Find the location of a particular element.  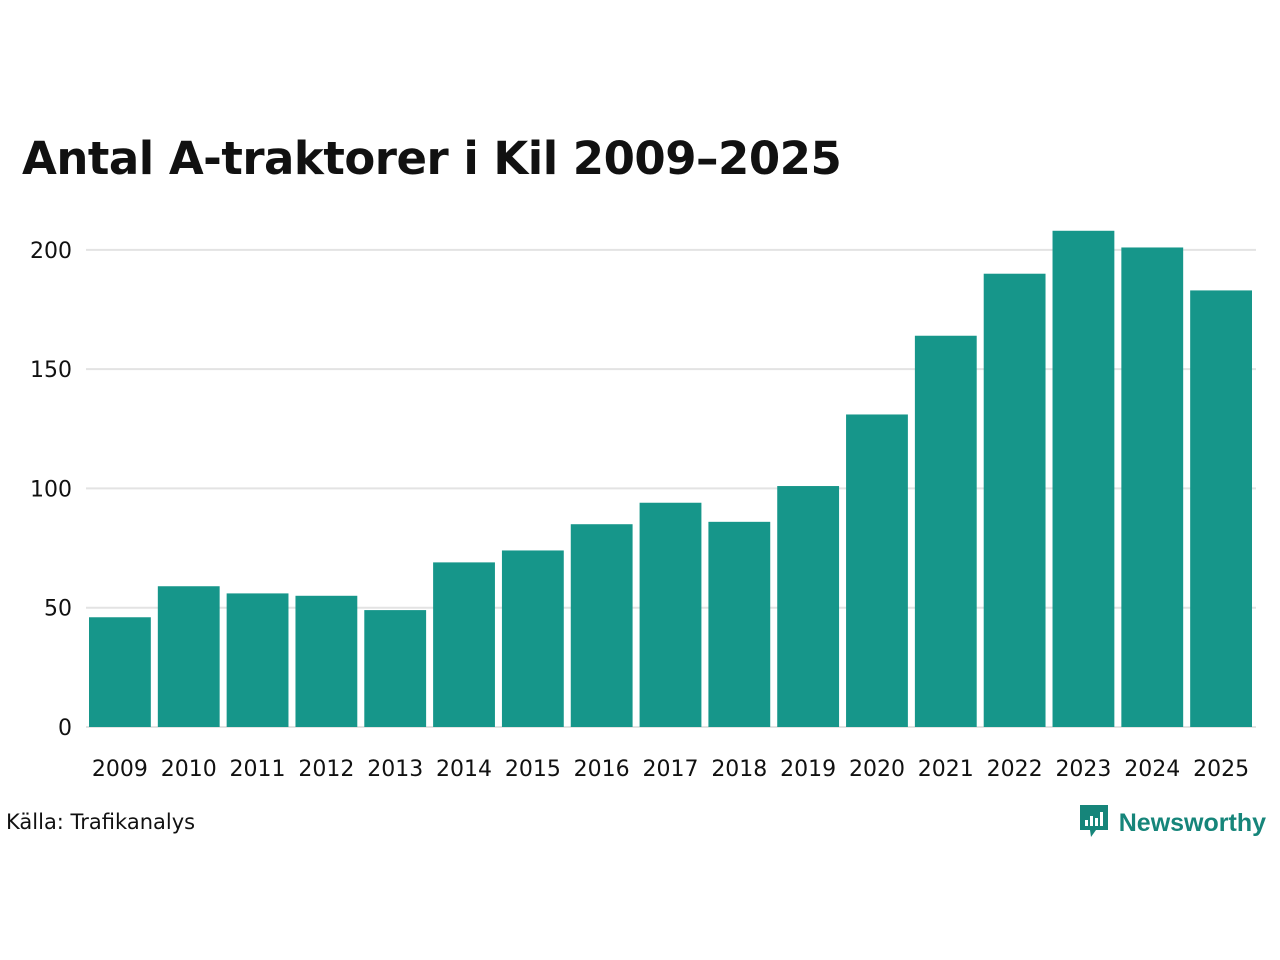

source-note: Källa: Trafikanalys is located at coordinates (101, 822).